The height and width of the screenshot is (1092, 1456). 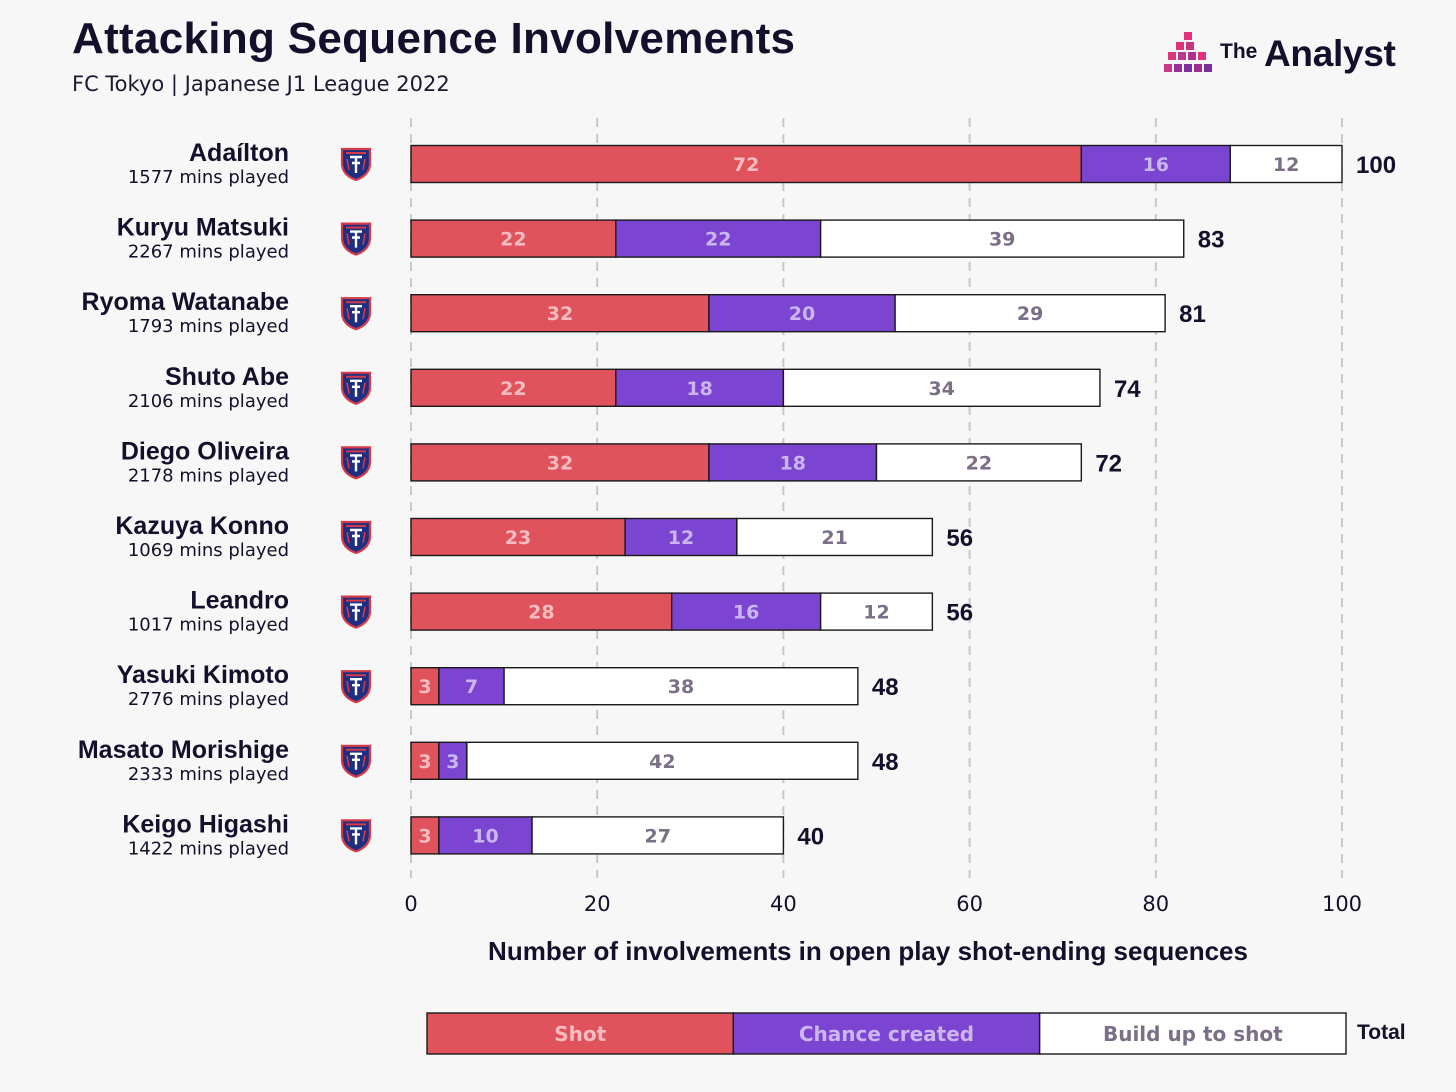 What do you see at coordinates (183, 750) in the screenshot?
I see `player-name: Masato Morishige` at bounding box center [183, 750].